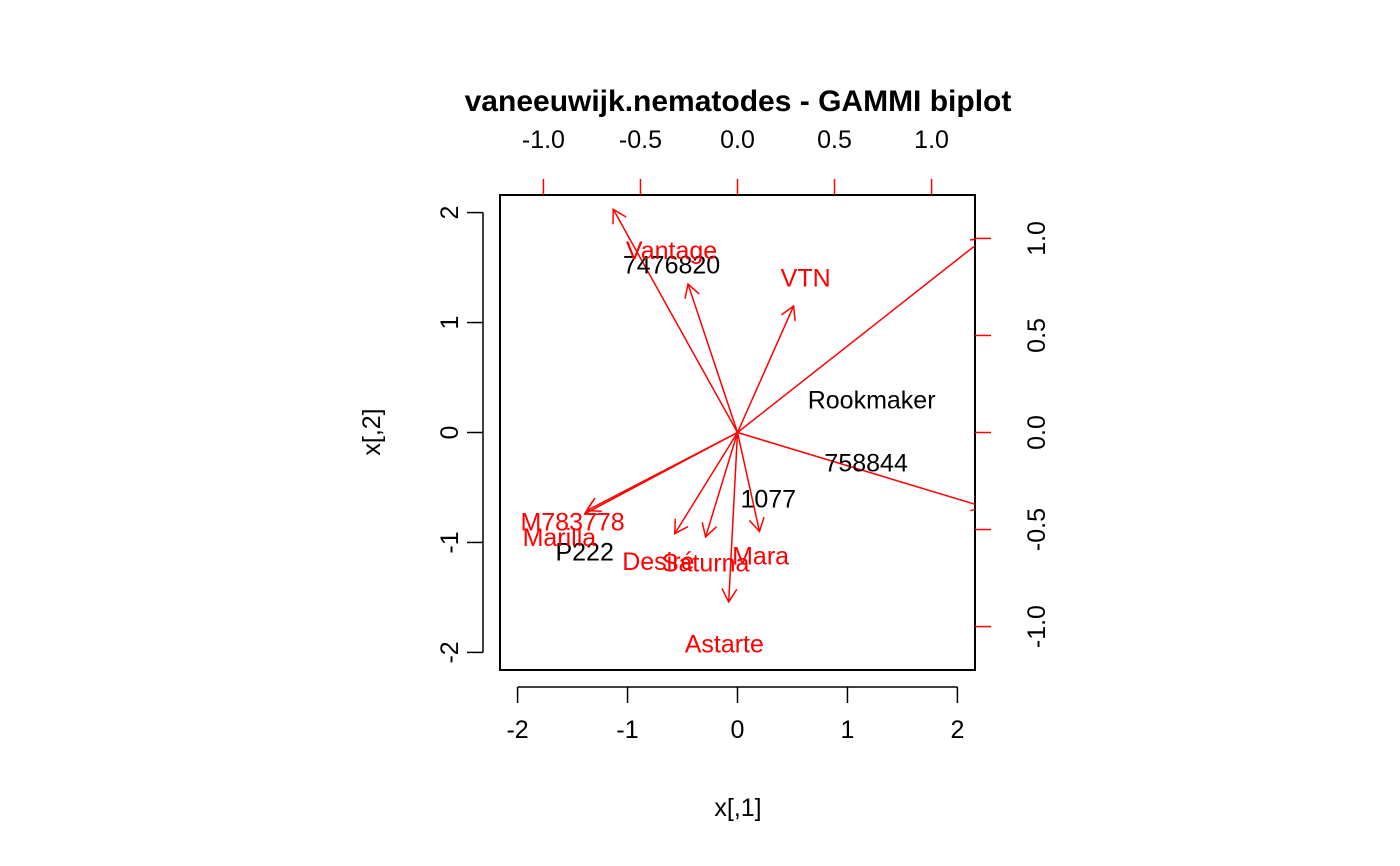 The height and width of the screenshot is (866, 1400). What do you see at coordinates (737, 808) in the screenshot?
I see `x-axis-label: x[,1]` at bounding box center [737, 808].